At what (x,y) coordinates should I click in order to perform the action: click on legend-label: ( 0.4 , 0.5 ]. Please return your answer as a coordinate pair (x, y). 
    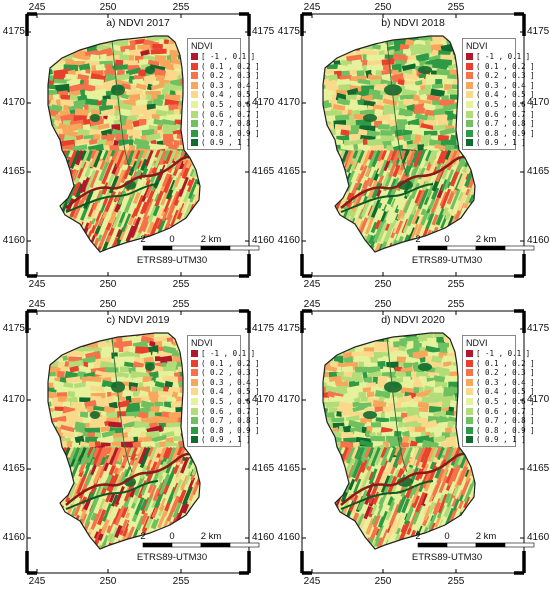
    Looking at the image, I should click on (230, 392).